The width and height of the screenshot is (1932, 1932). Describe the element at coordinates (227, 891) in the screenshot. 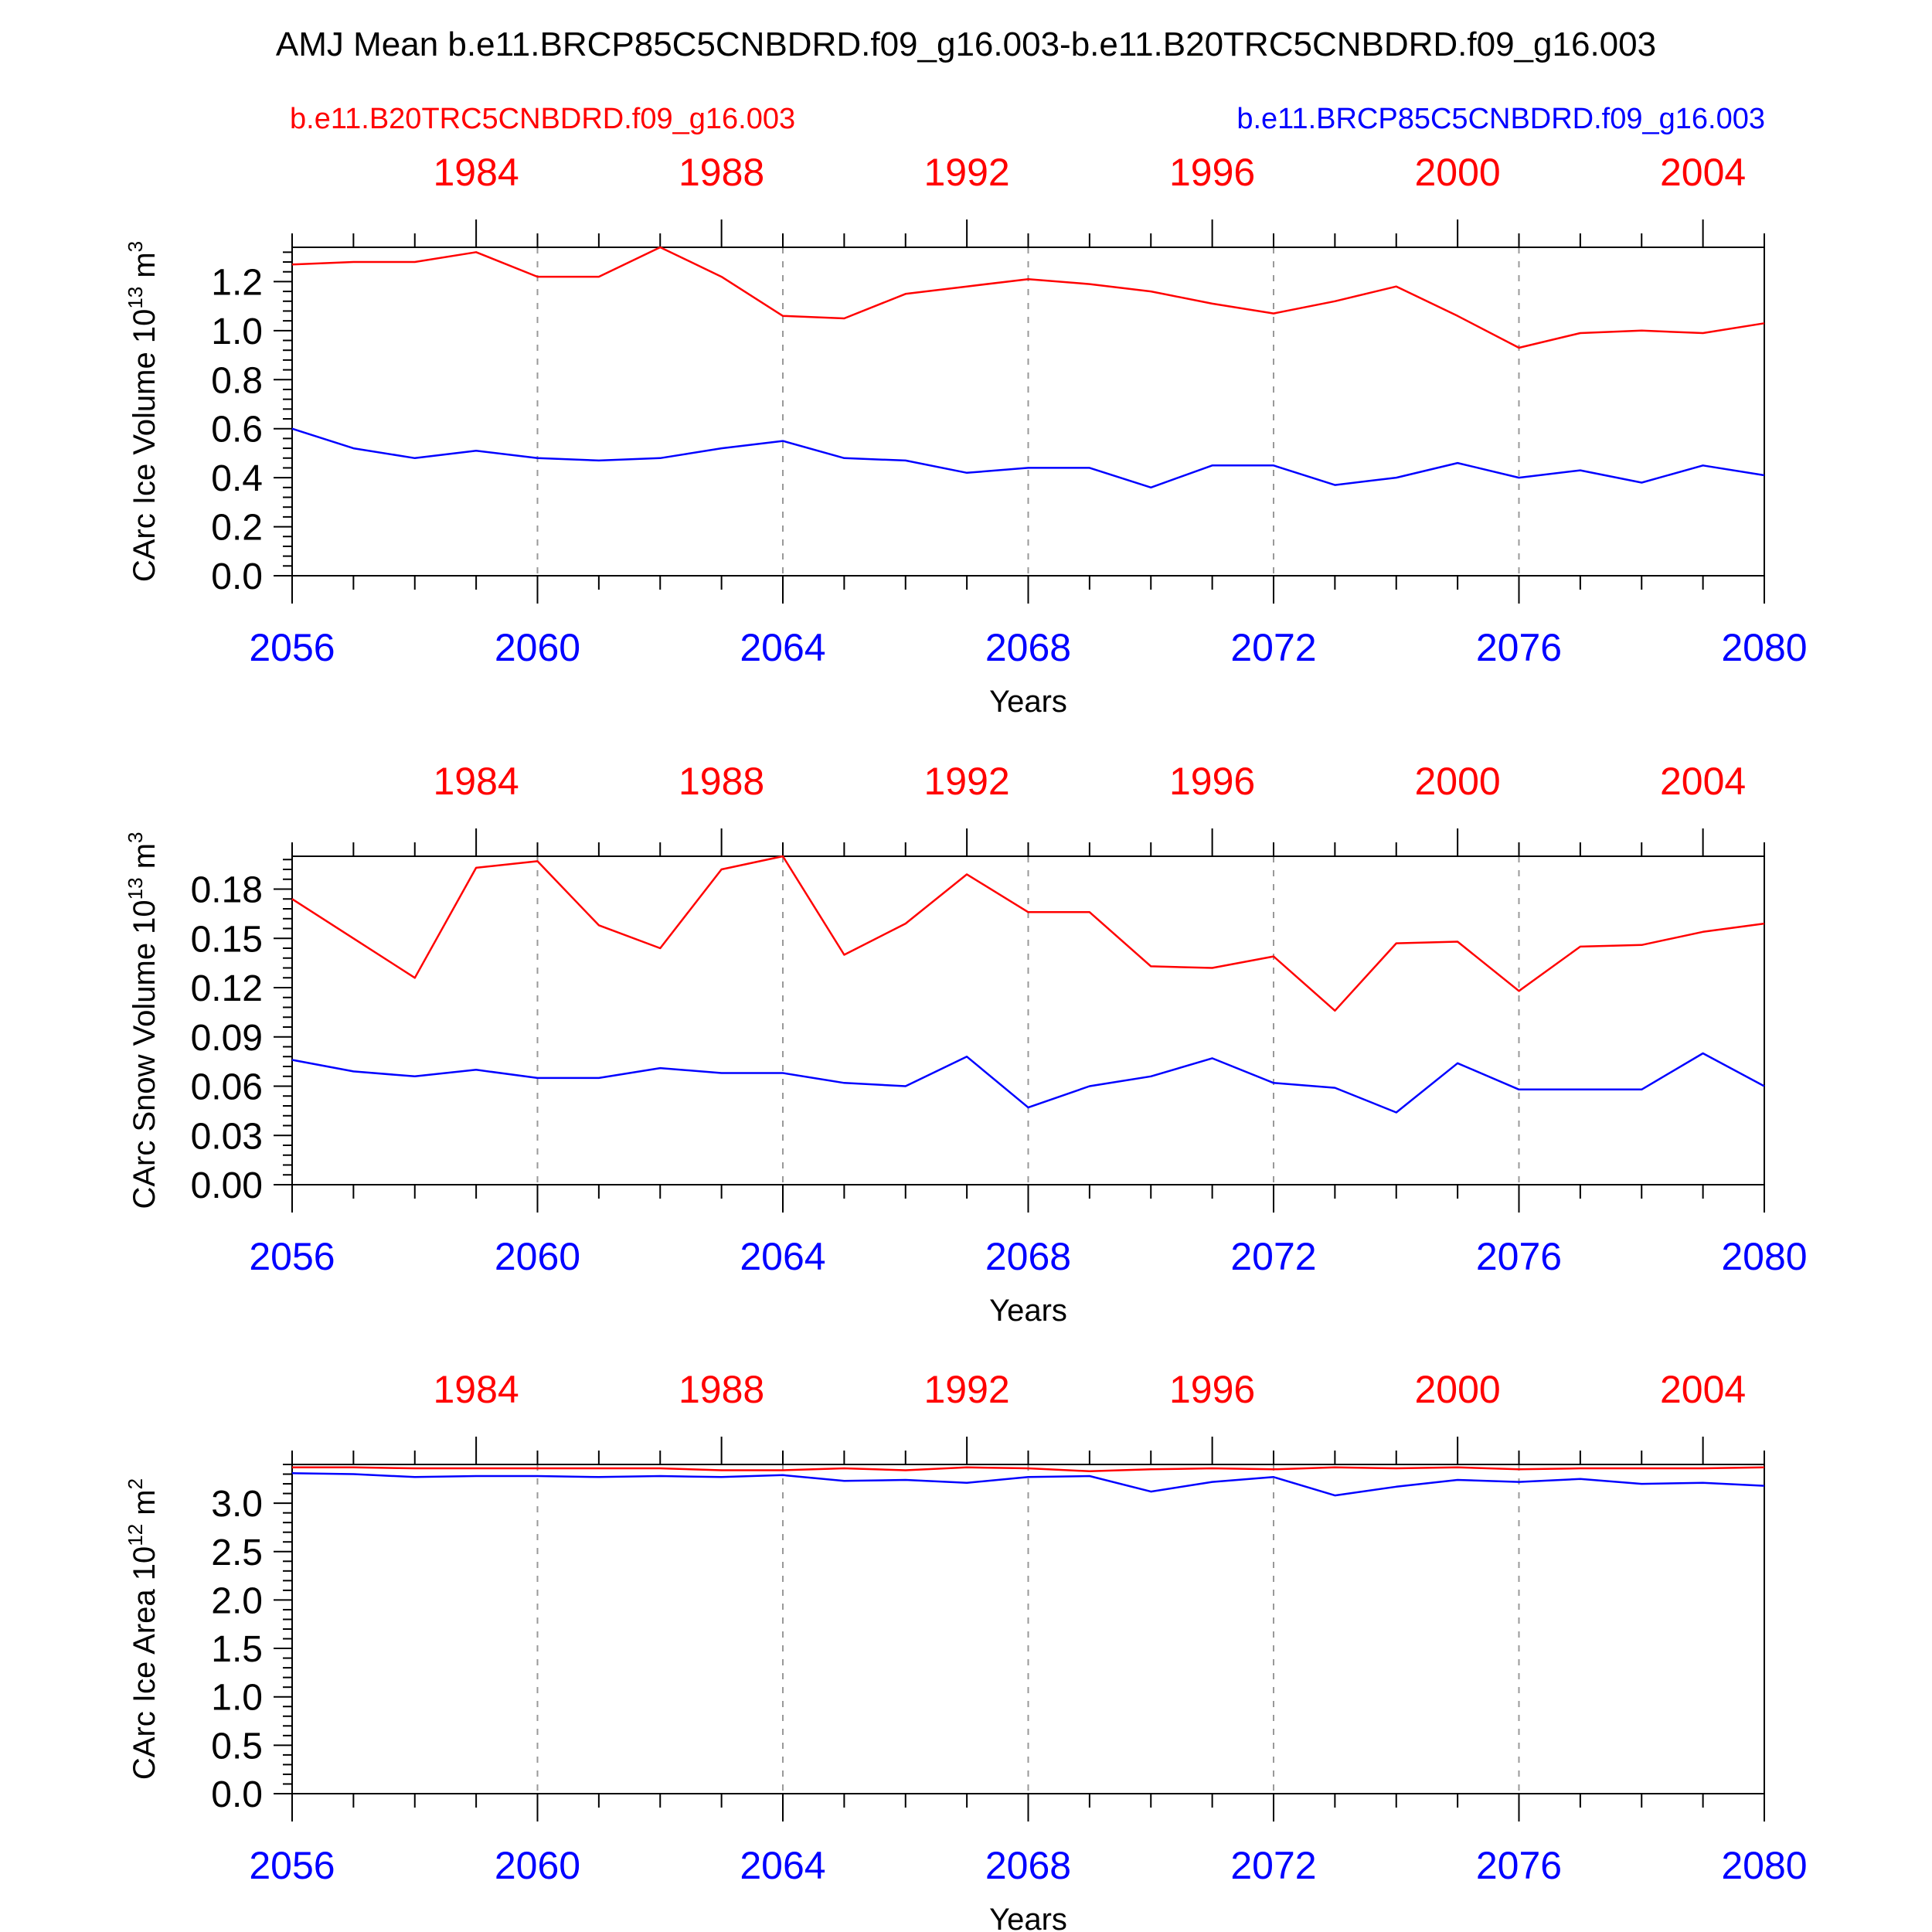

I see `y-tick-label: 0.18` at that location.